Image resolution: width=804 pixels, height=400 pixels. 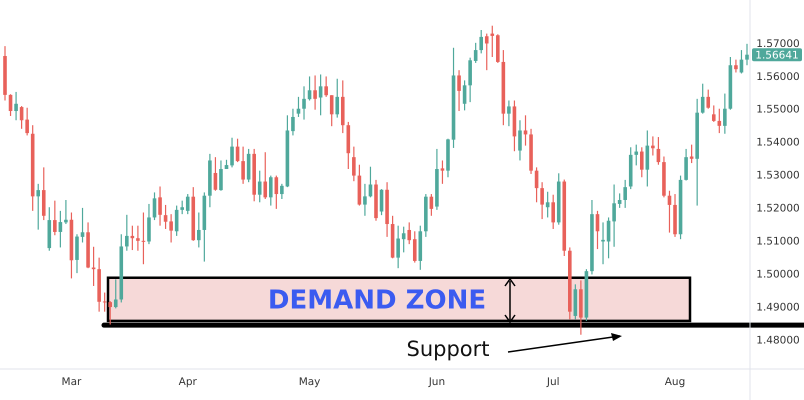 What do you see at coordinates (553, 382) in the screenshot?
I see `x-tick-label: Jul` at bounding box center [553, 382].